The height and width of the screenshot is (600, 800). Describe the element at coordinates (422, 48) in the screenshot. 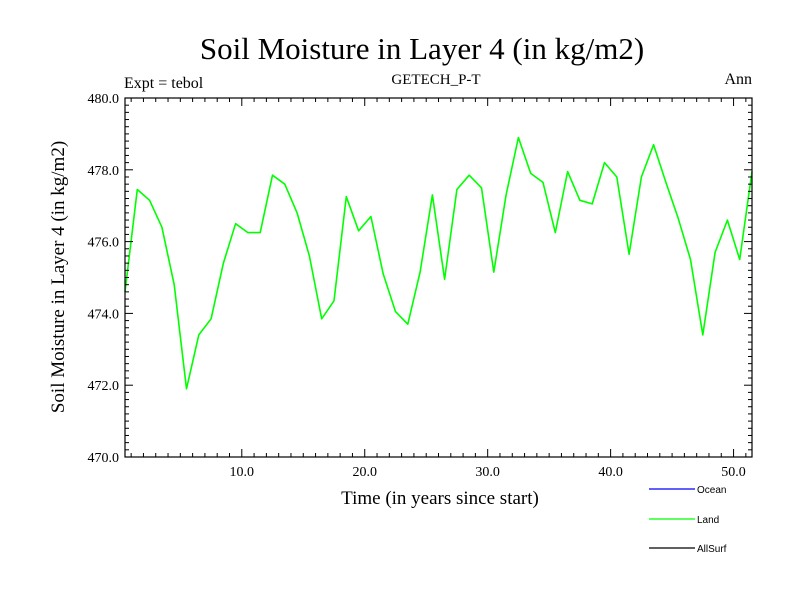

I see `chart-title: Soil Moisture in Layer 4 (in kg/m2)` at that location.